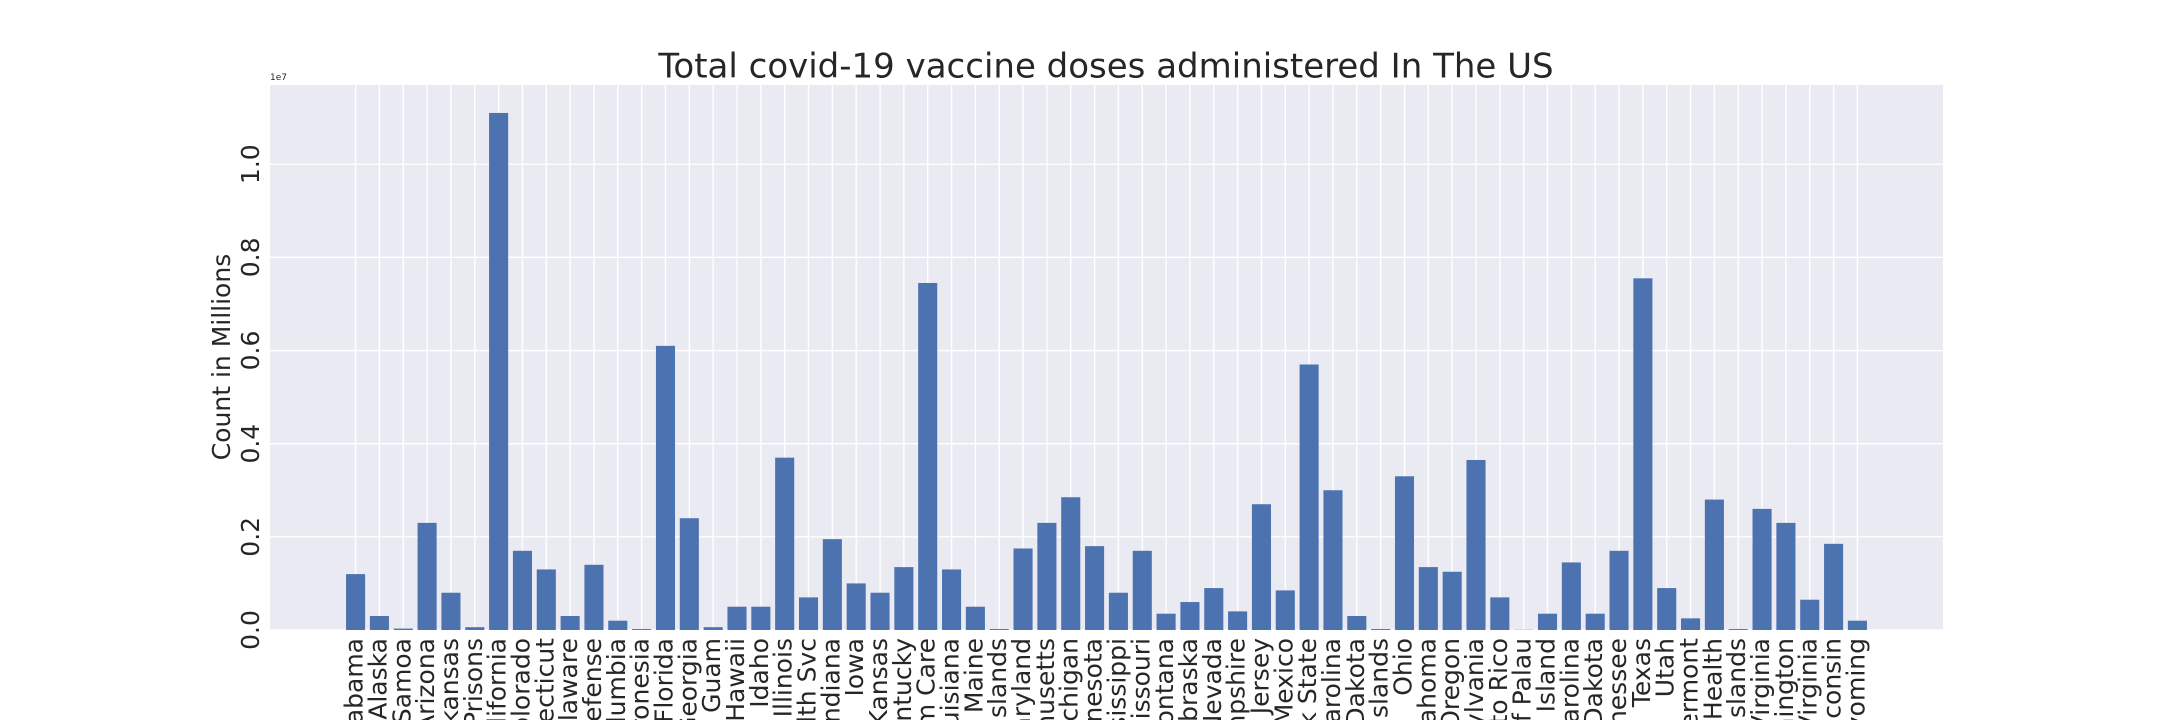 The width and height of the screenshot is (2160, 720). What do you see at coordinates (250, 351) in the screenshot?
I see `y-tick-label: 0.6` at bounding box center [250, 351].